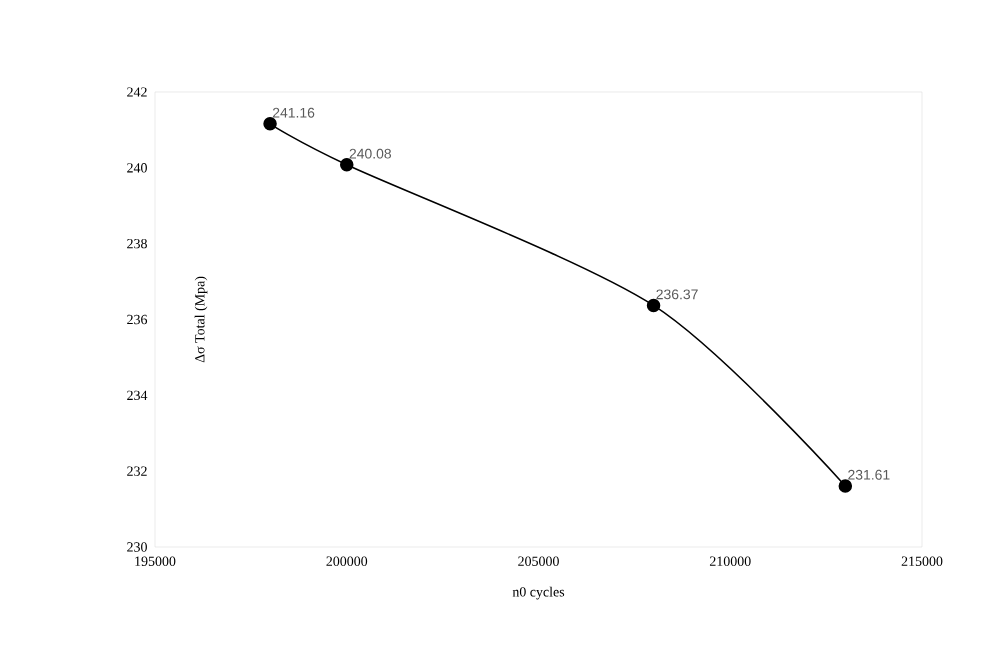 The width and height of the screenshot is (1008, 660). What do you see at coordinates (155, 561) in the screenshot?
I see `x-tick-label: 195000` at bounding box center [155, 561].